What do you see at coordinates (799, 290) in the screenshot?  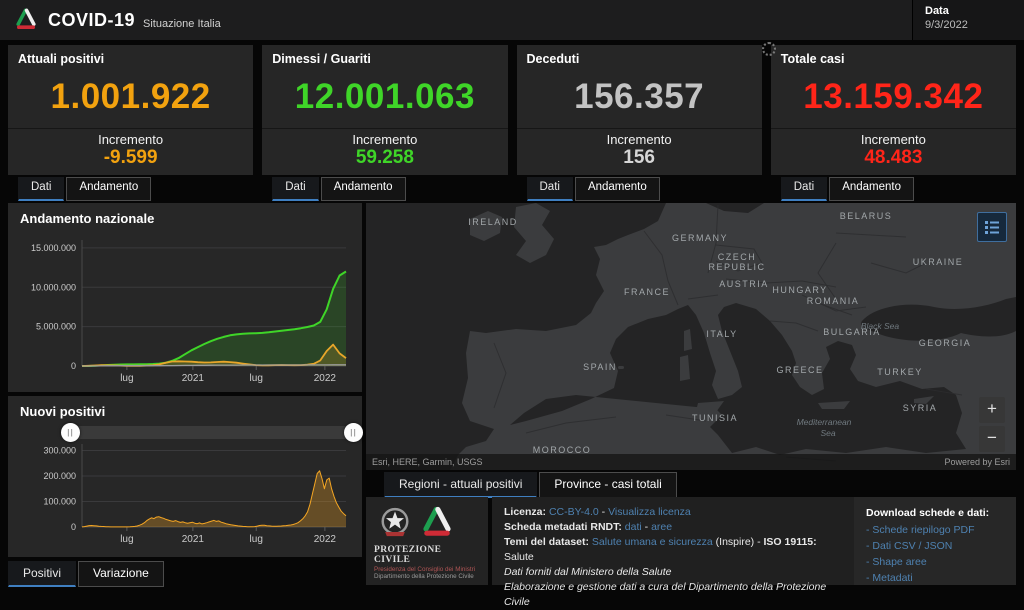 I see `map-country-label: HUNGARY` at bounding box center [799, 290].